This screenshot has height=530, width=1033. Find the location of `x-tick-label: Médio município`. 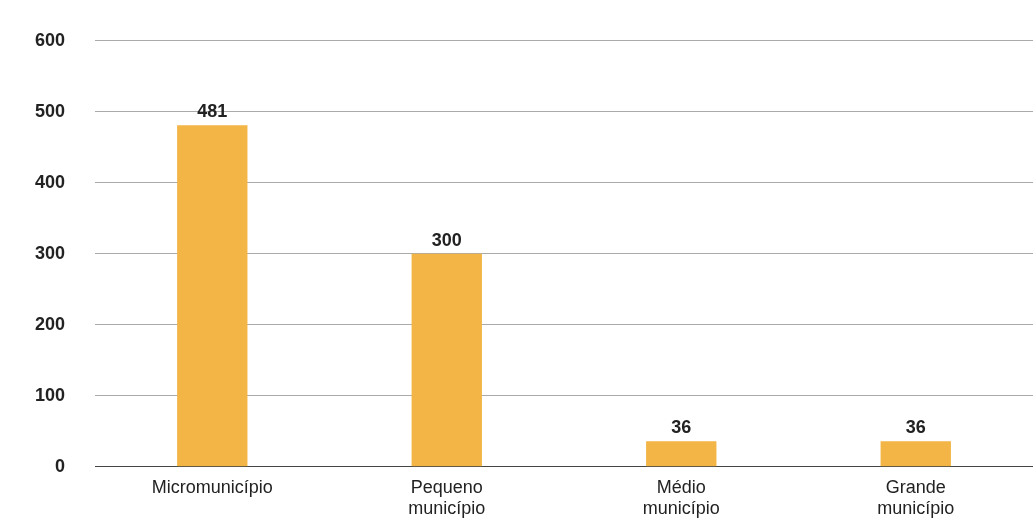

x-tick-label: Médio município is located at coordinates (681, 497).